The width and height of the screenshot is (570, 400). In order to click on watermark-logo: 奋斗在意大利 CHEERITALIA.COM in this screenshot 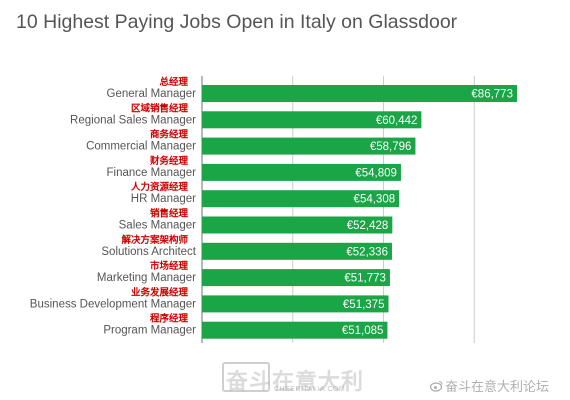, I will do `click(293, 379)`.